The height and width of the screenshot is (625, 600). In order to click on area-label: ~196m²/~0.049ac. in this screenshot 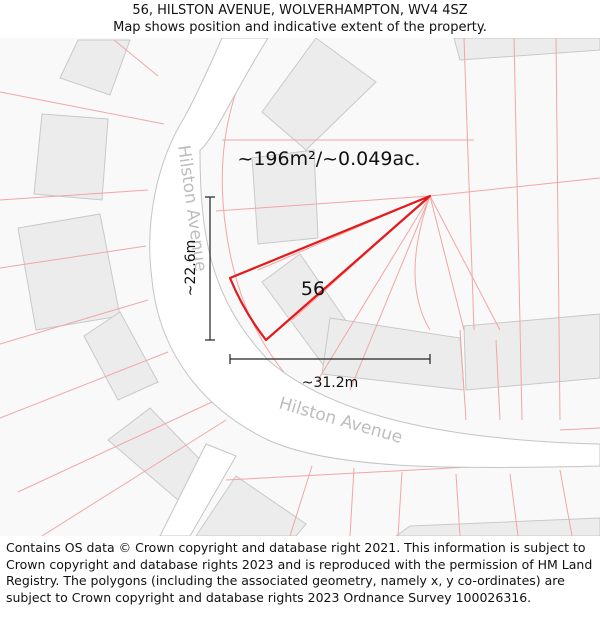, I will do `click(328, 159)`.